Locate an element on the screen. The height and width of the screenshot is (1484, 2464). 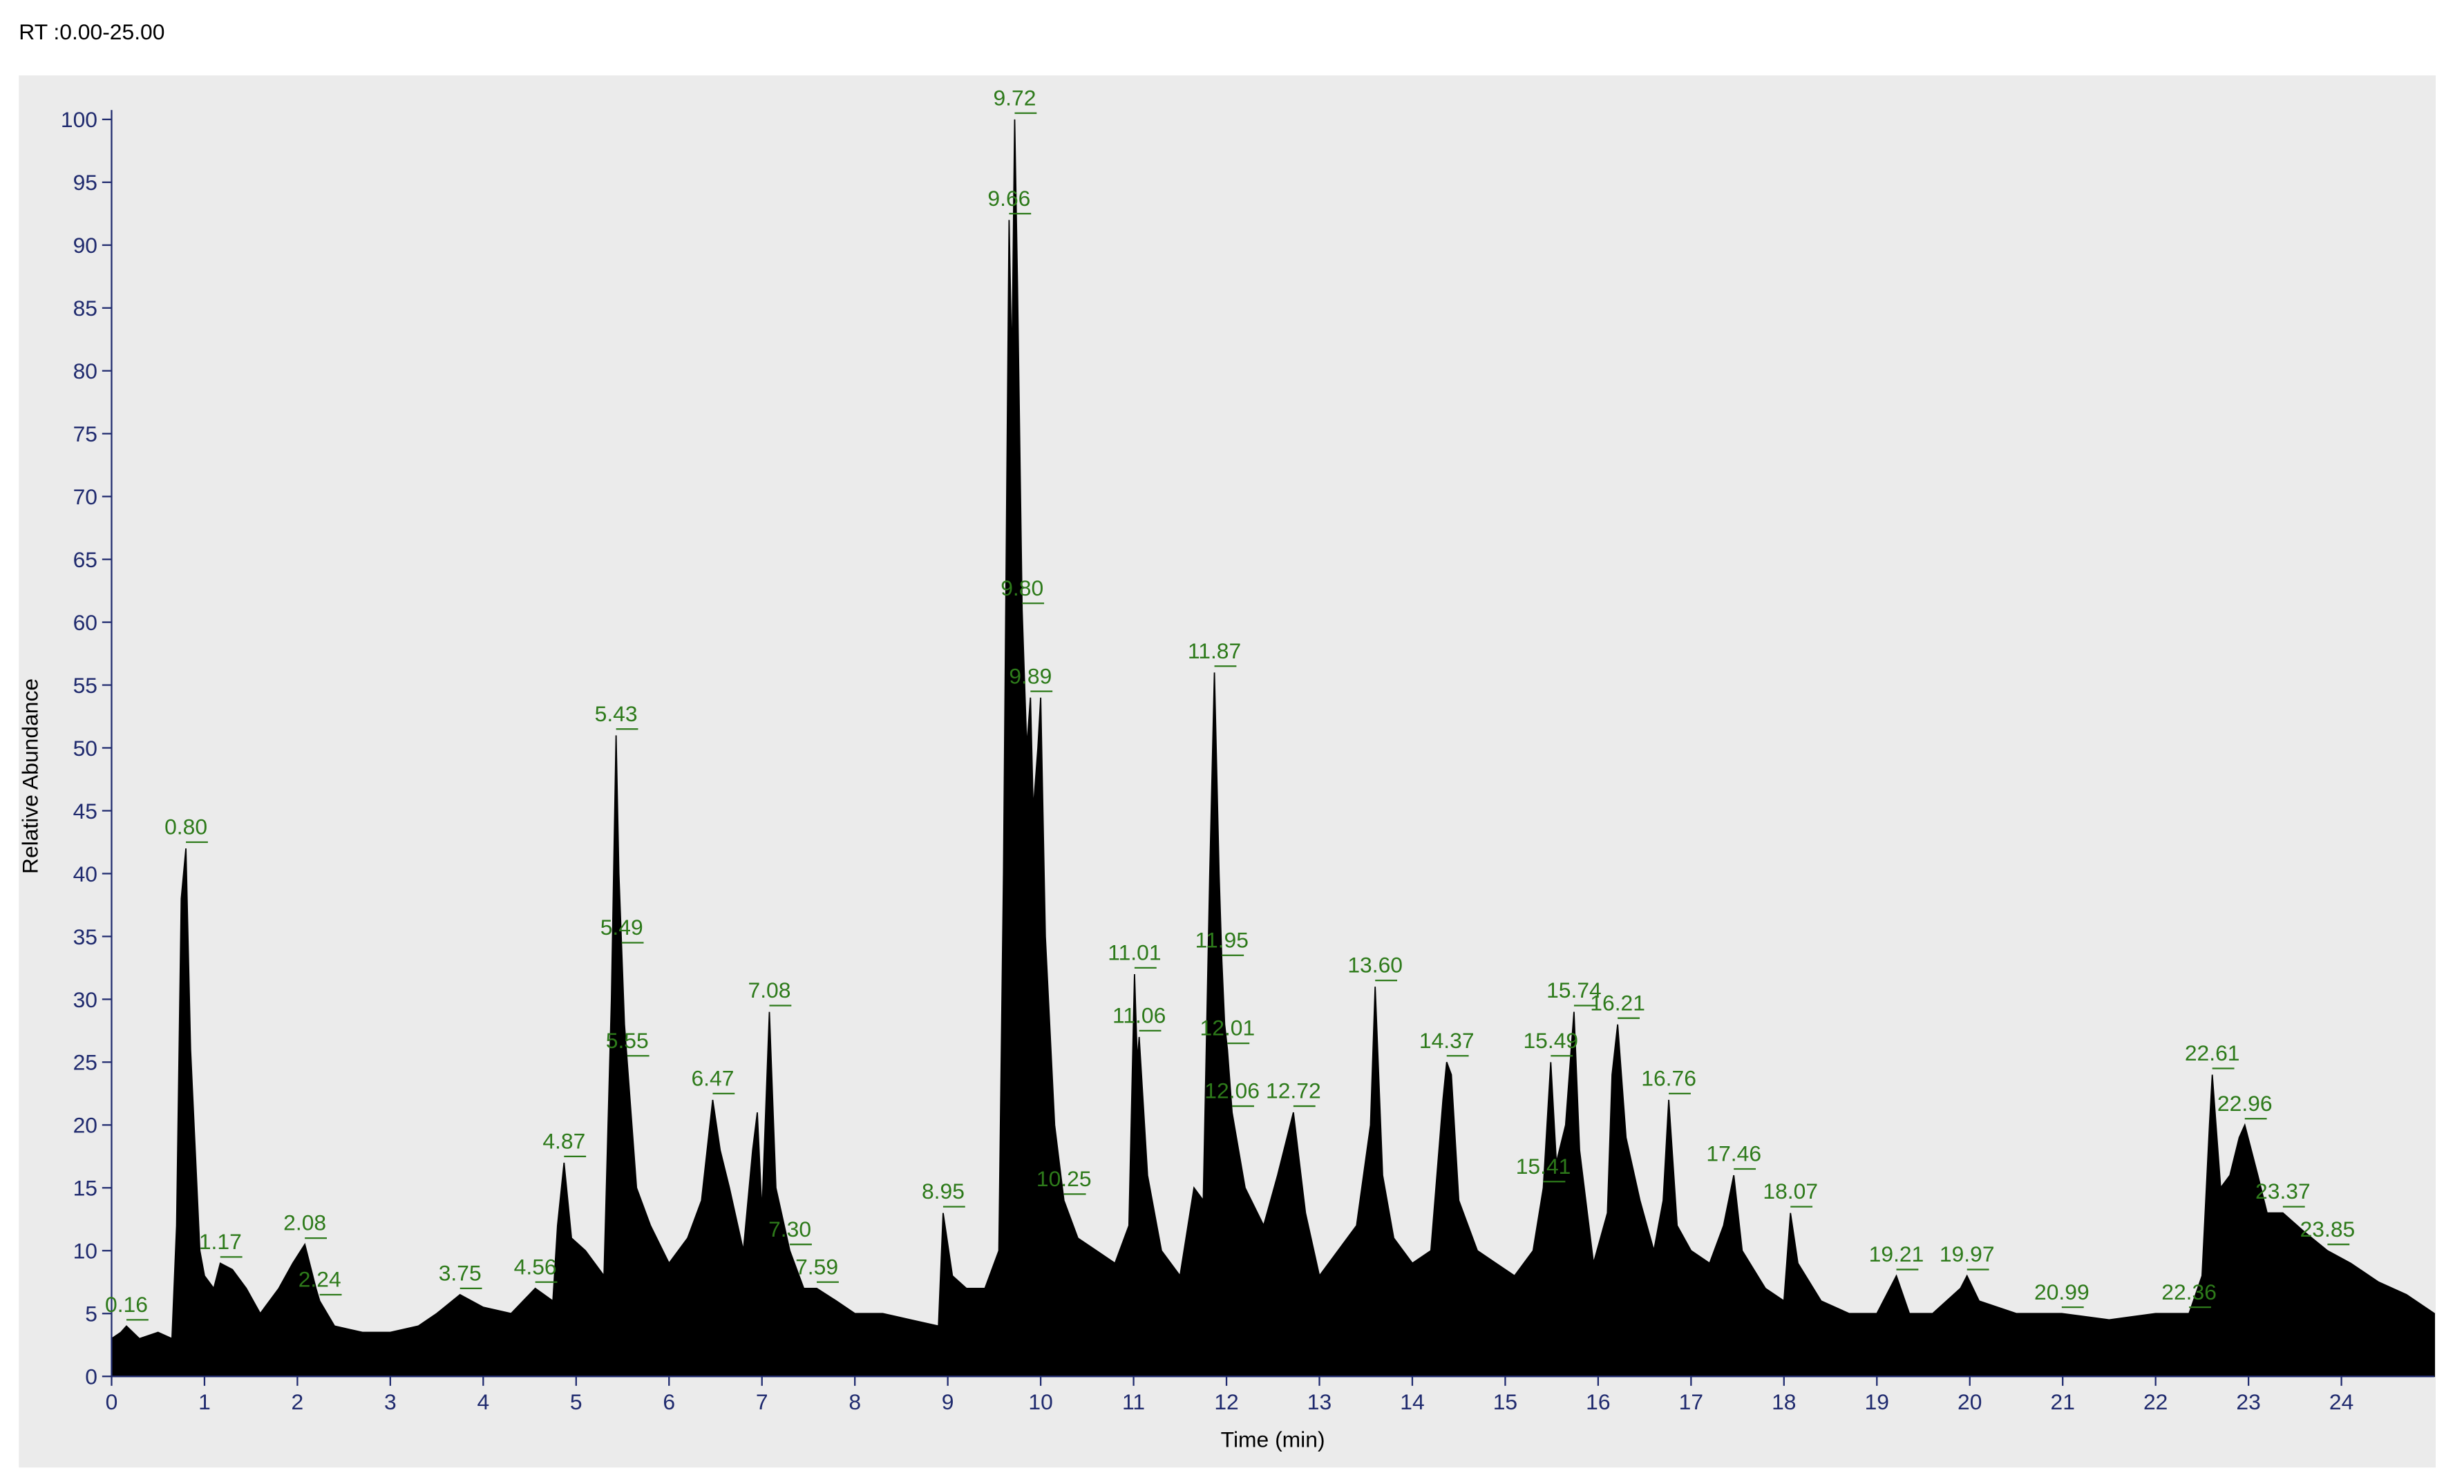
y-tick-label: 30 is located at coordinates (85, 999).